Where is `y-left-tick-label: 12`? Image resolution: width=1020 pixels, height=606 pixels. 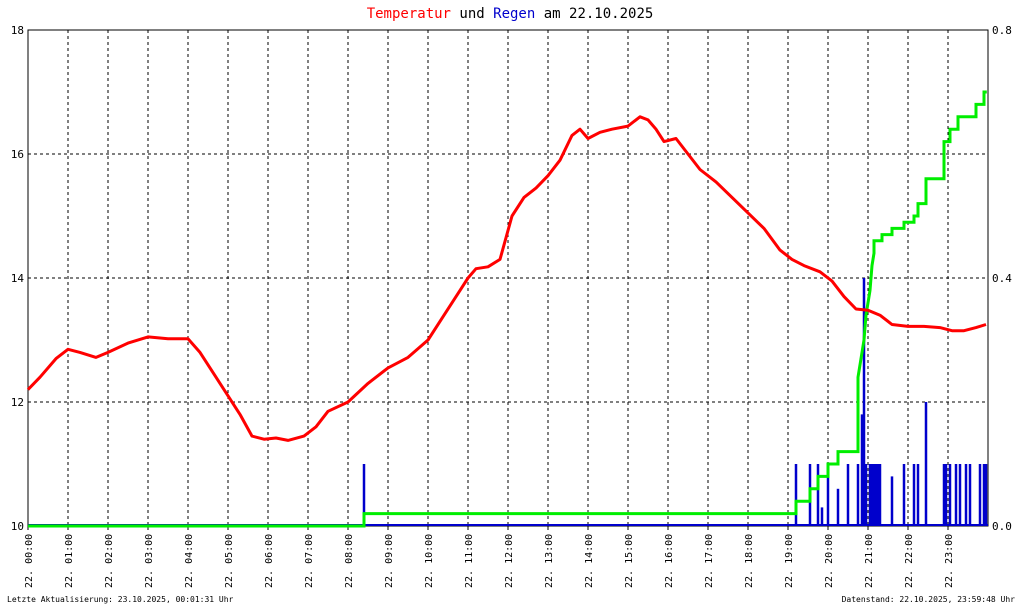
y-left-tick-label: 12 is located at coordinates (17, 402).